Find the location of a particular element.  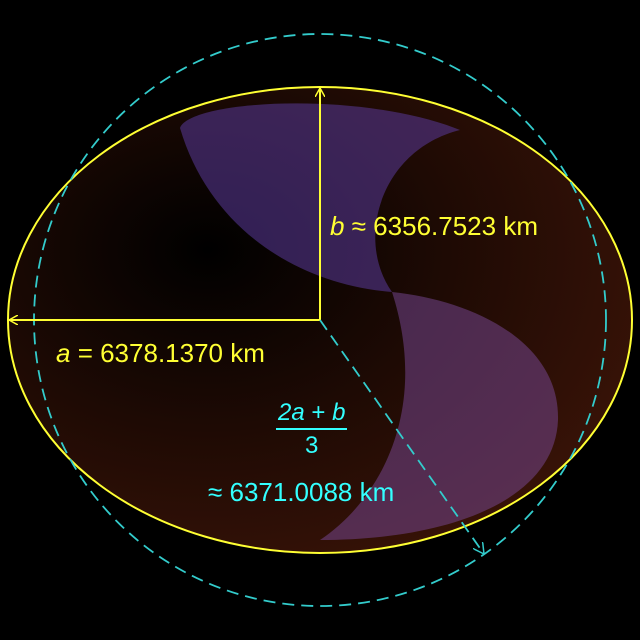

fraction-denominator: 3 is located at coordinates (312, 445).